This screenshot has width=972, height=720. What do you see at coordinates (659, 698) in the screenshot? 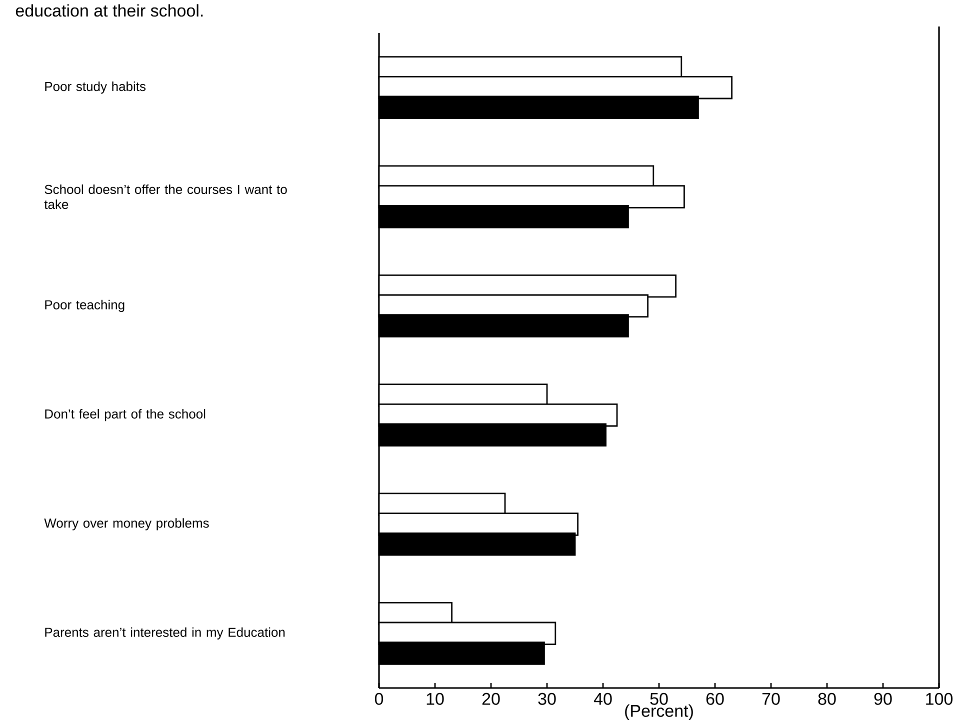
I see `x-tick-label: 50` at bounding box center [659, 698].